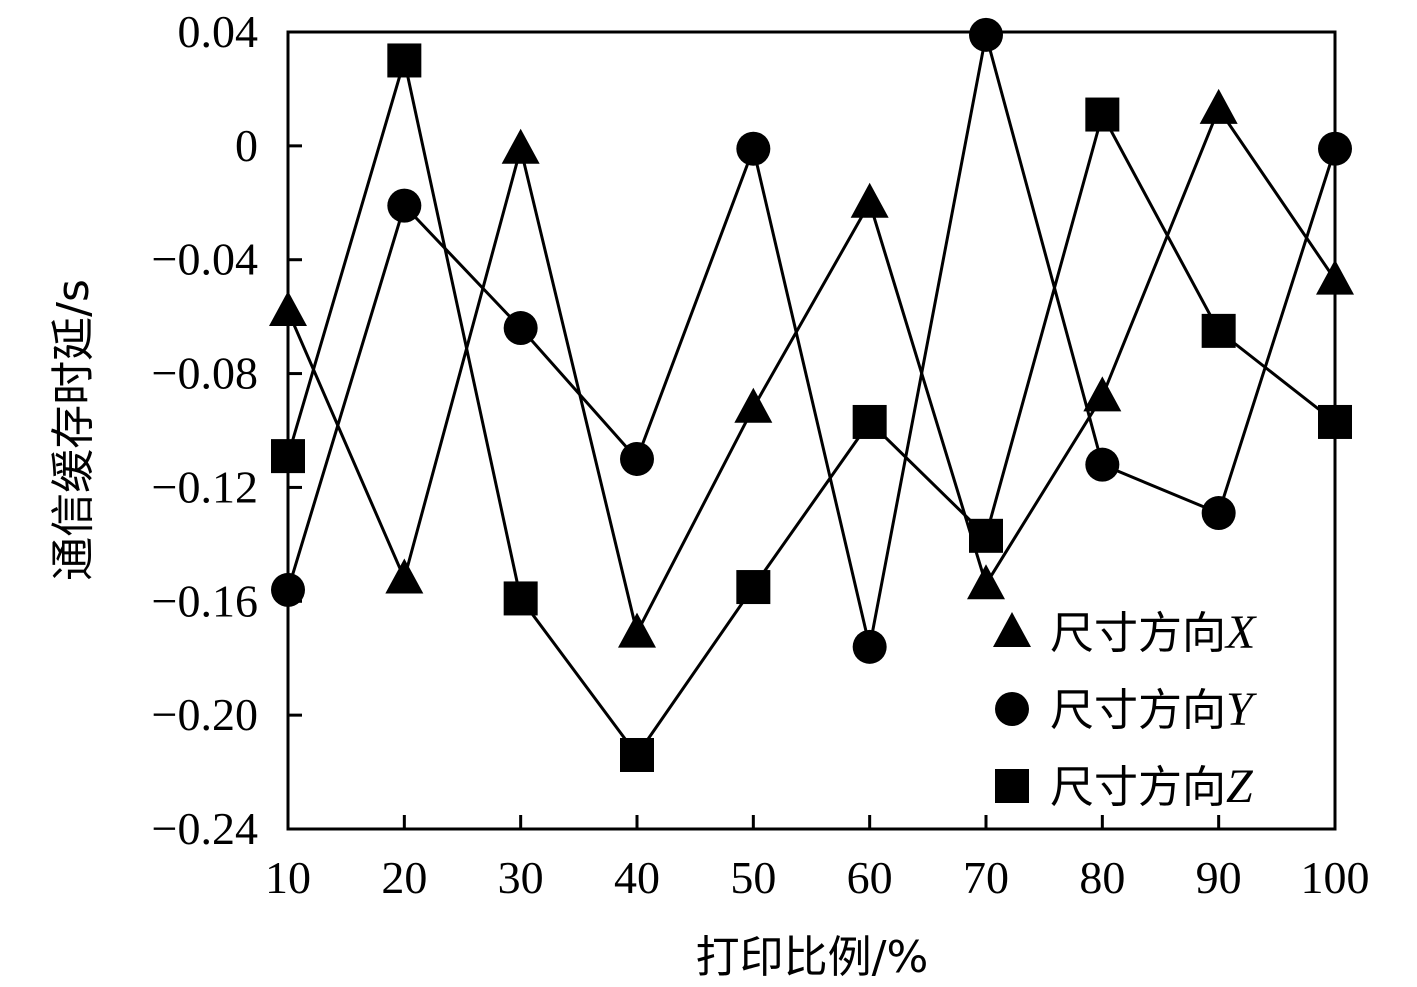  Describe the element at coordinates (73, 430) in the screenshot. I see `y-axis-title: 通信缓存时延/s` at that location.